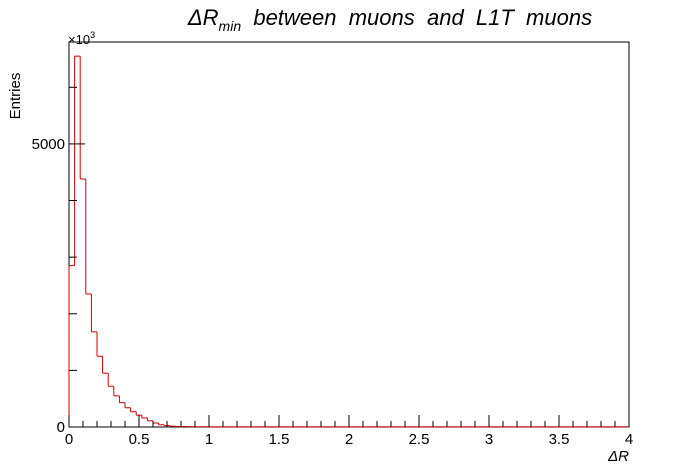  What do you see at coordinates (419, 439) in the screenshot?
I see `x-tick-label: 2.5` at bounding box center [419, 439].